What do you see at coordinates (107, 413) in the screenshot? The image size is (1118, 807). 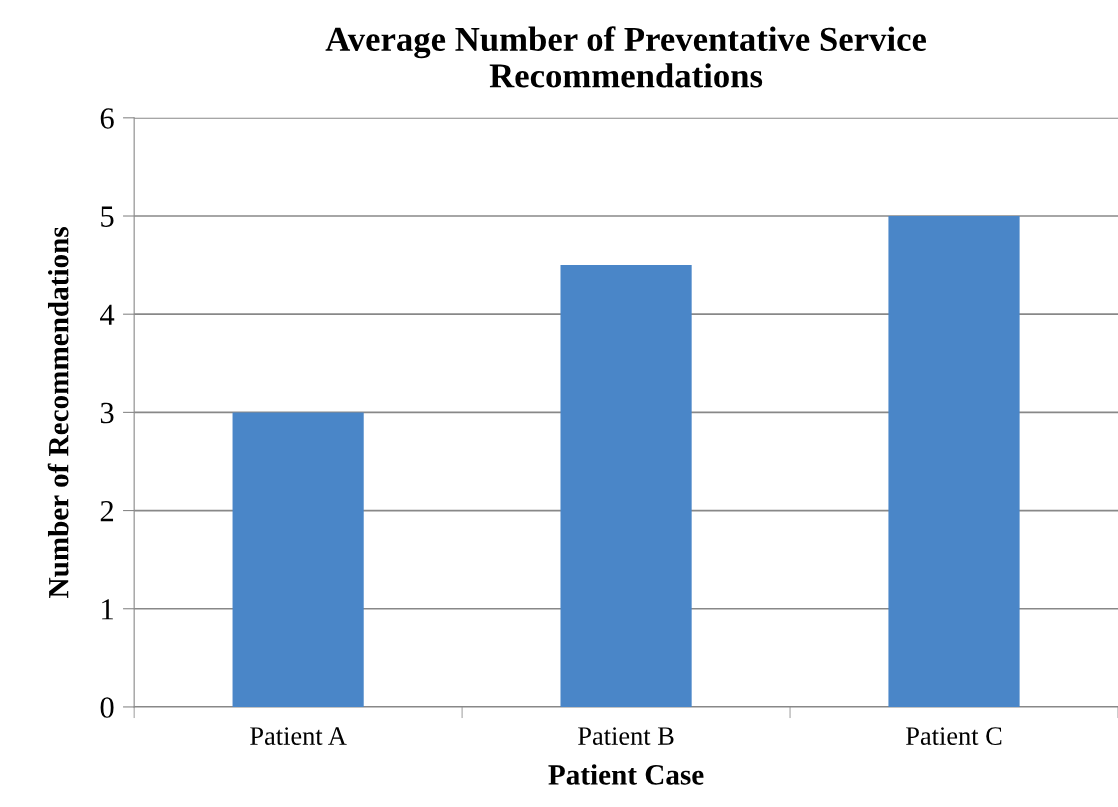 I see `y-tick-label: 3` at bounding box center [107, 413].